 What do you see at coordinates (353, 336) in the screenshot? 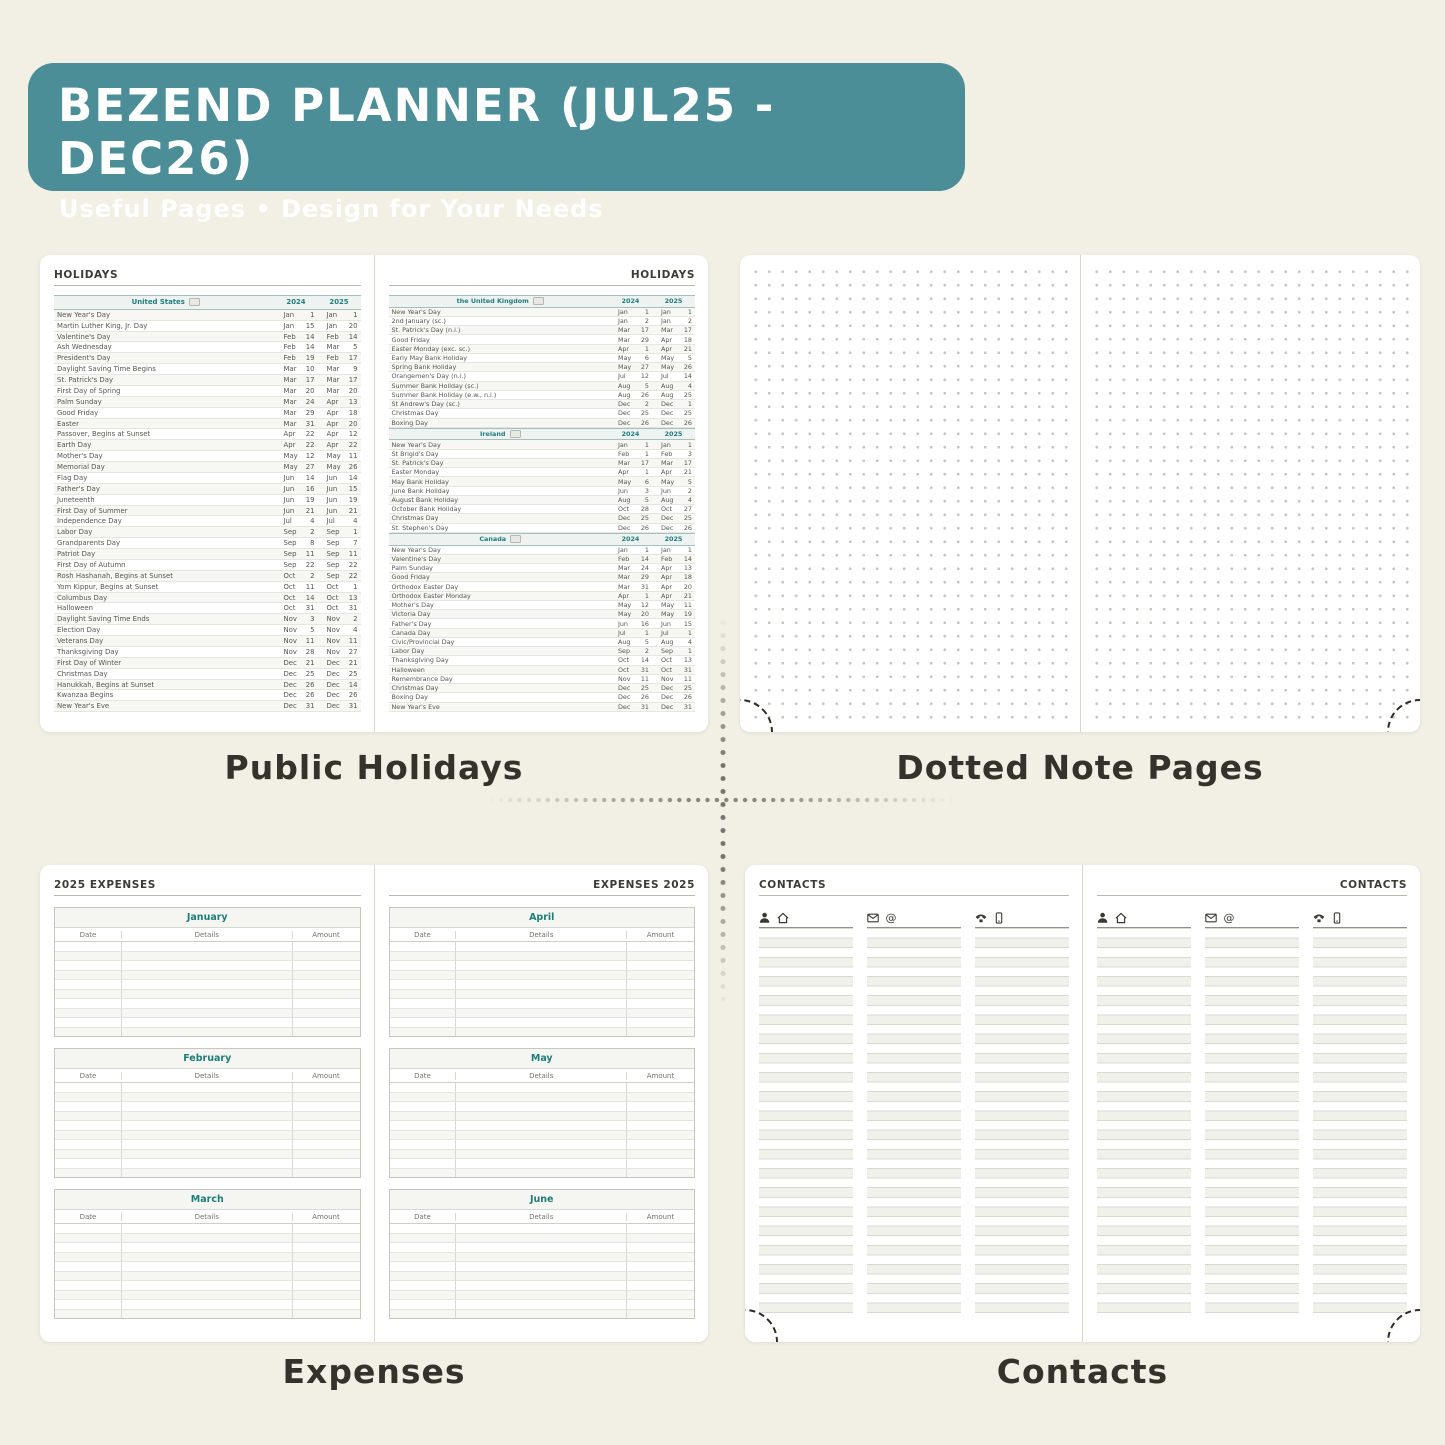
I see `holiday-day-2025: 14` at bounding box center [353, 336].